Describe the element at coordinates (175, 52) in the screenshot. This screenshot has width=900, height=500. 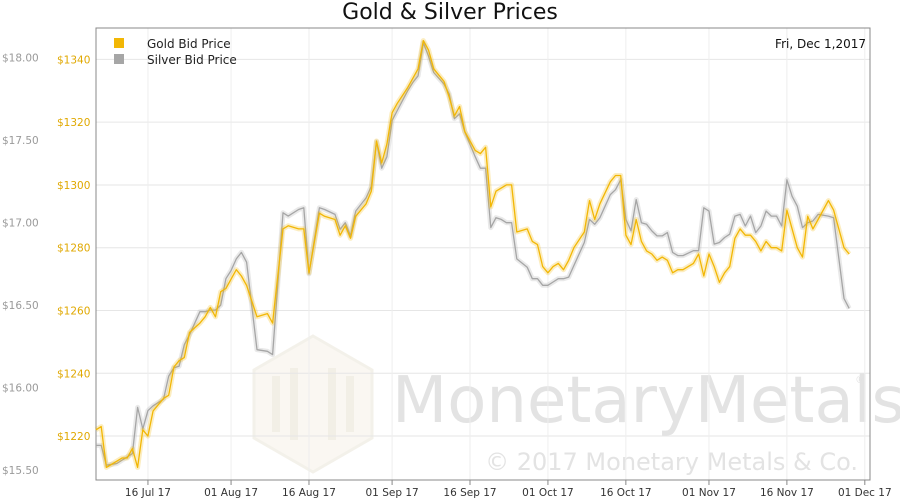
I see `legend: Gold Bid Price Silver Bid Price` at that location.